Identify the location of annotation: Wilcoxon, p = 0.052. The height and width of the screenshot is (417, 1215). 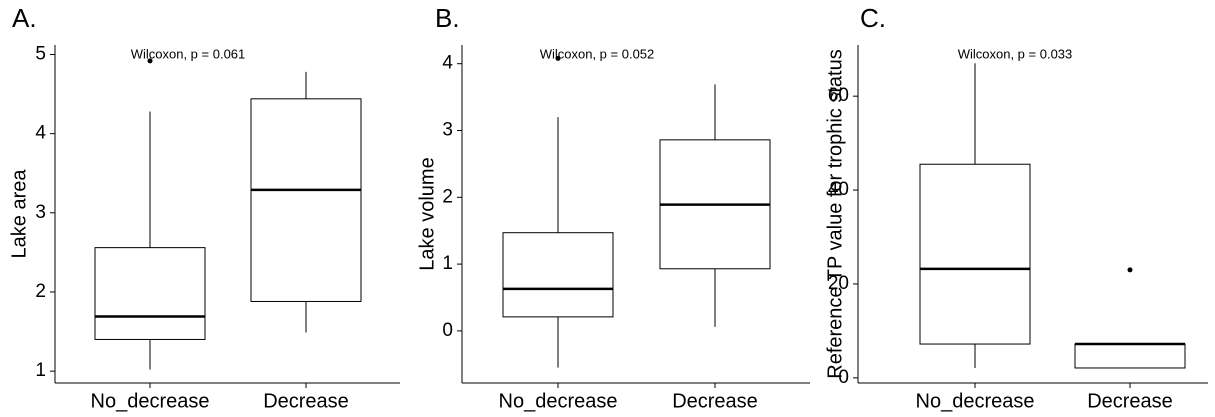
(597, 53).